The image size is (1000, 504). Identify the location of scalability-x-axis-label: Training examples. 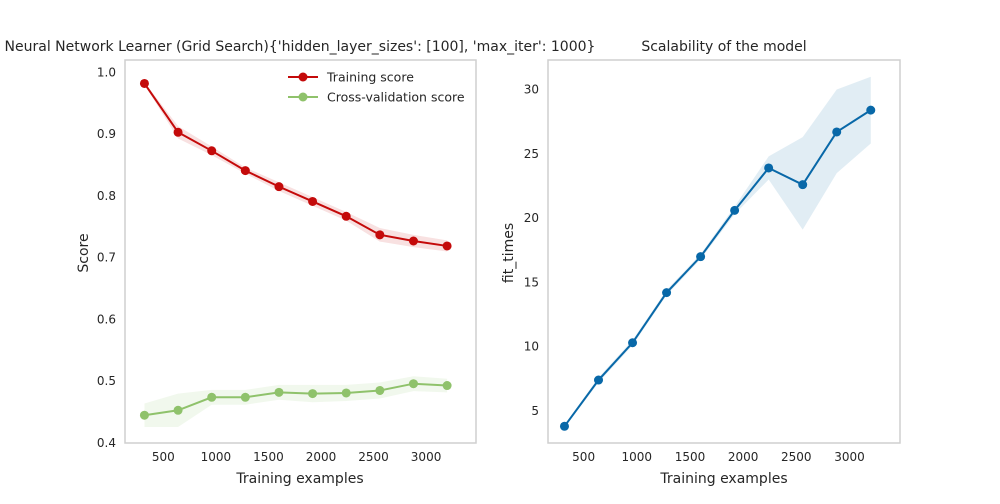
(723, 479).